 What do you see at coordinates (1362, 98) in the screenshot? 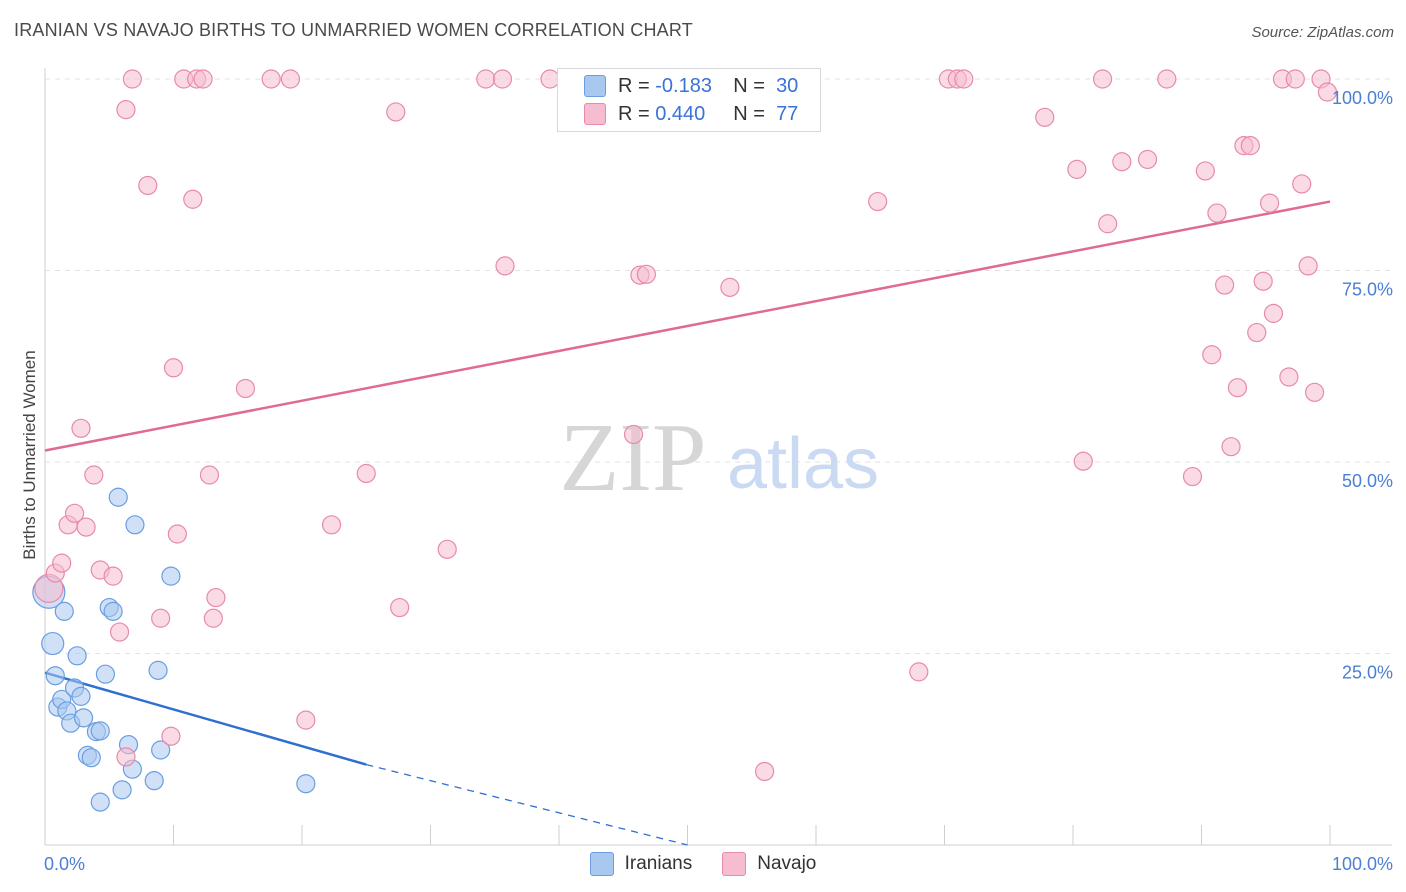
I see `y-tick-label: 100.0%` at bounding box center [1362, 98].